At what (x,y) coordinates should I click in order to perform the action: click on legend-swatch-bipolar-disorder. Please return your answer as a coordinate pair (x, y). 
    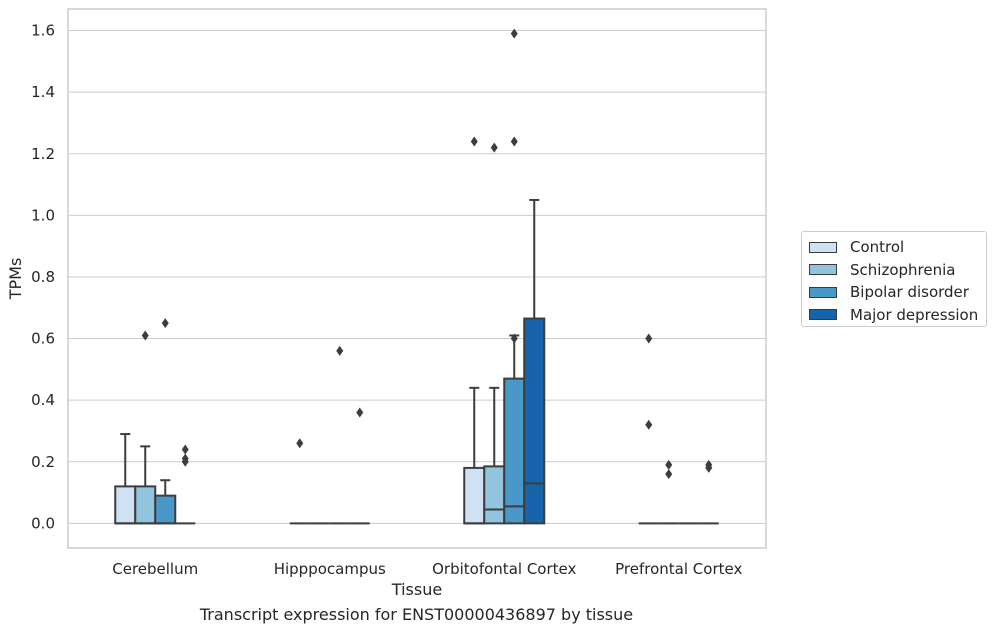
    Looking at the image, I should click on (823, 292).